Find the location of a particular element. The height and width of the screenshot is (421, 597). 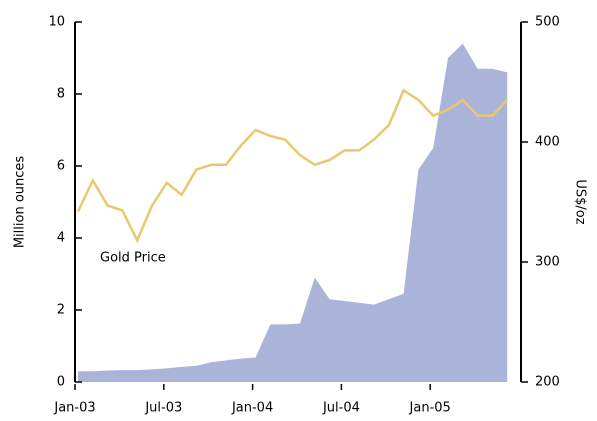

y2-tick-label: 300 is located at coordinates (547, 262).